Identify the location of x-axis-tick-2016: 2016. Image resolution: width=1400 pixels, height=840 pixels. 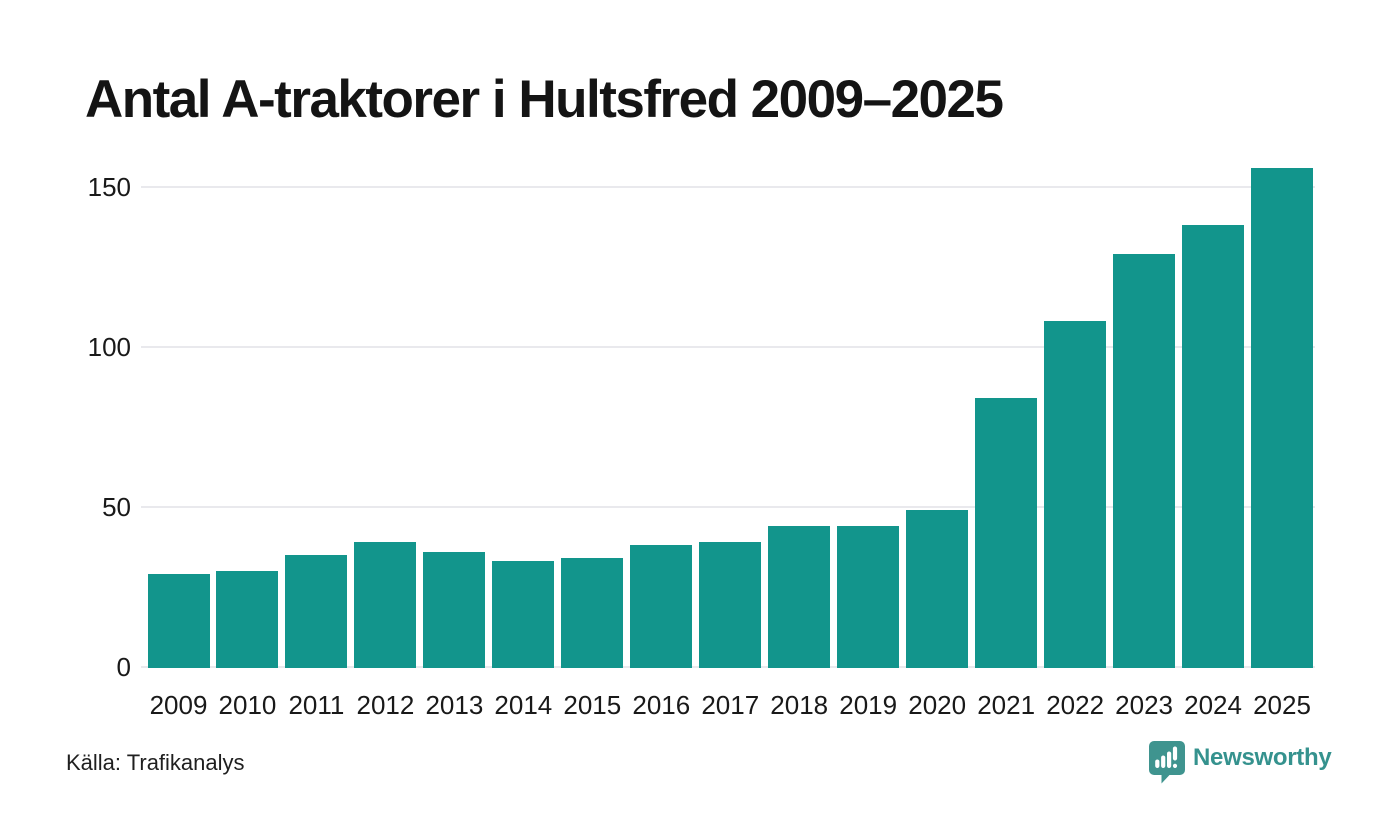
(661, 705).